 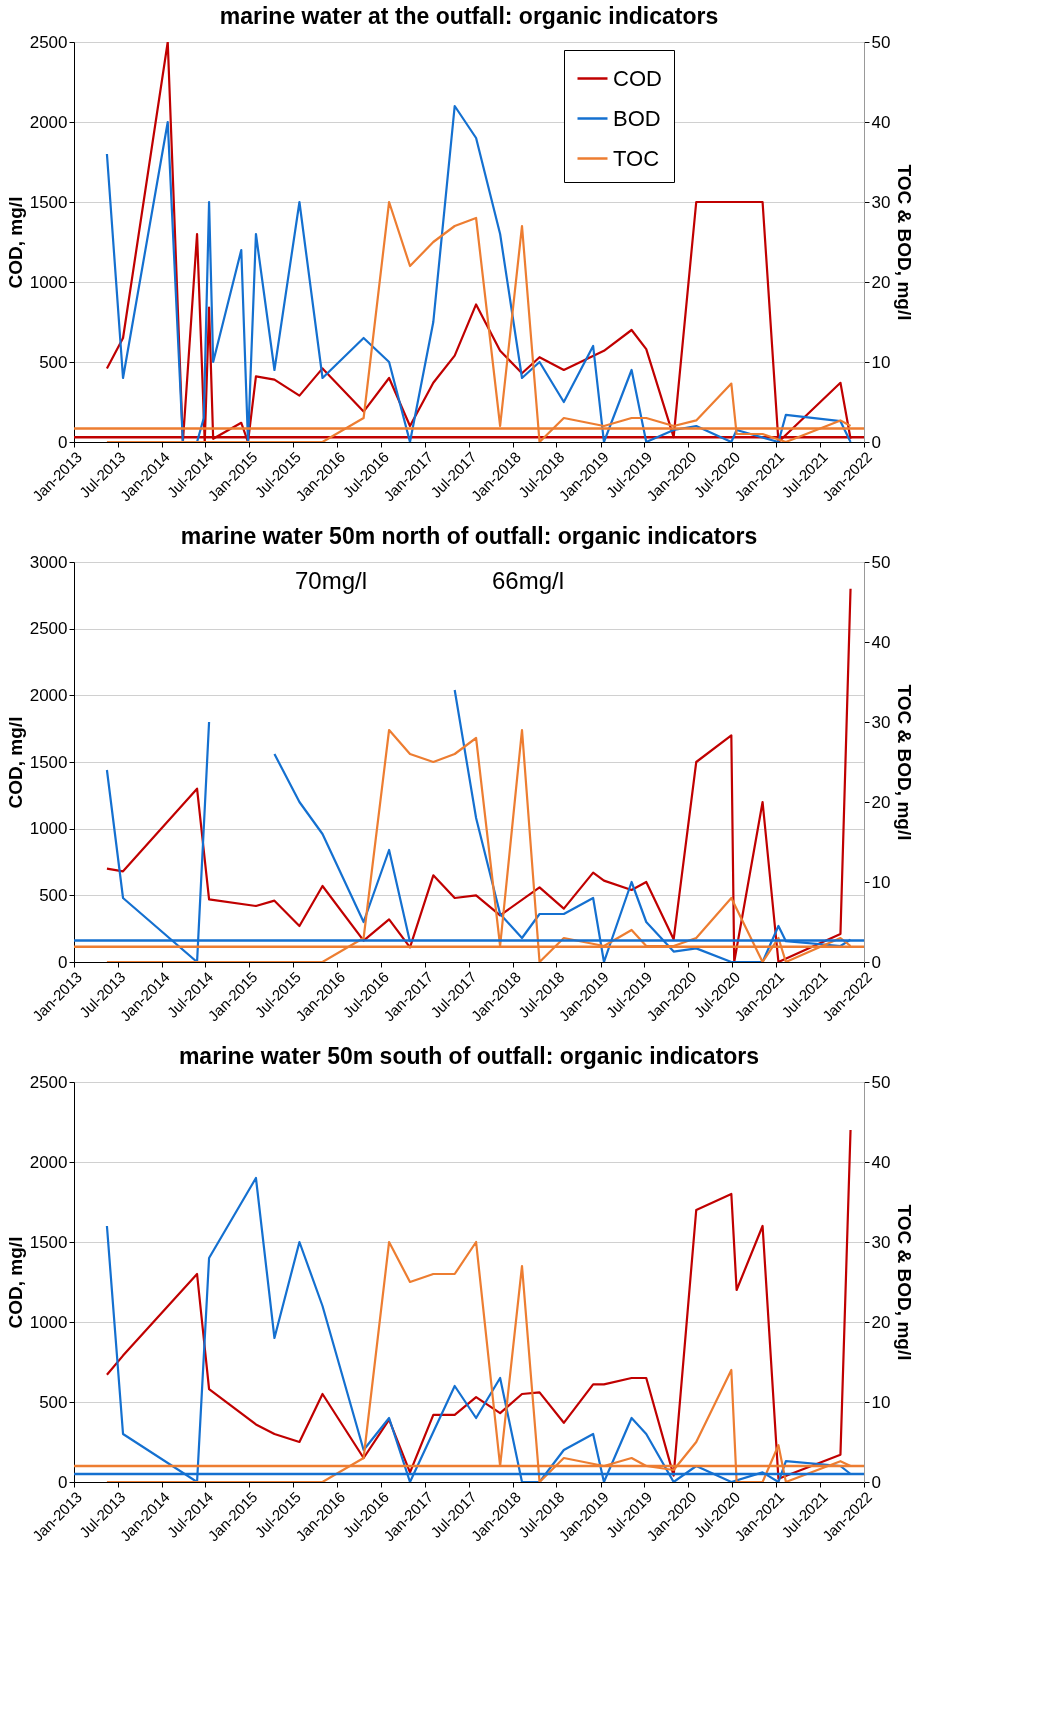 I want to click on chart-title: marine water 50m south of outfall: organic indicators, so click(x=469, y=1056).